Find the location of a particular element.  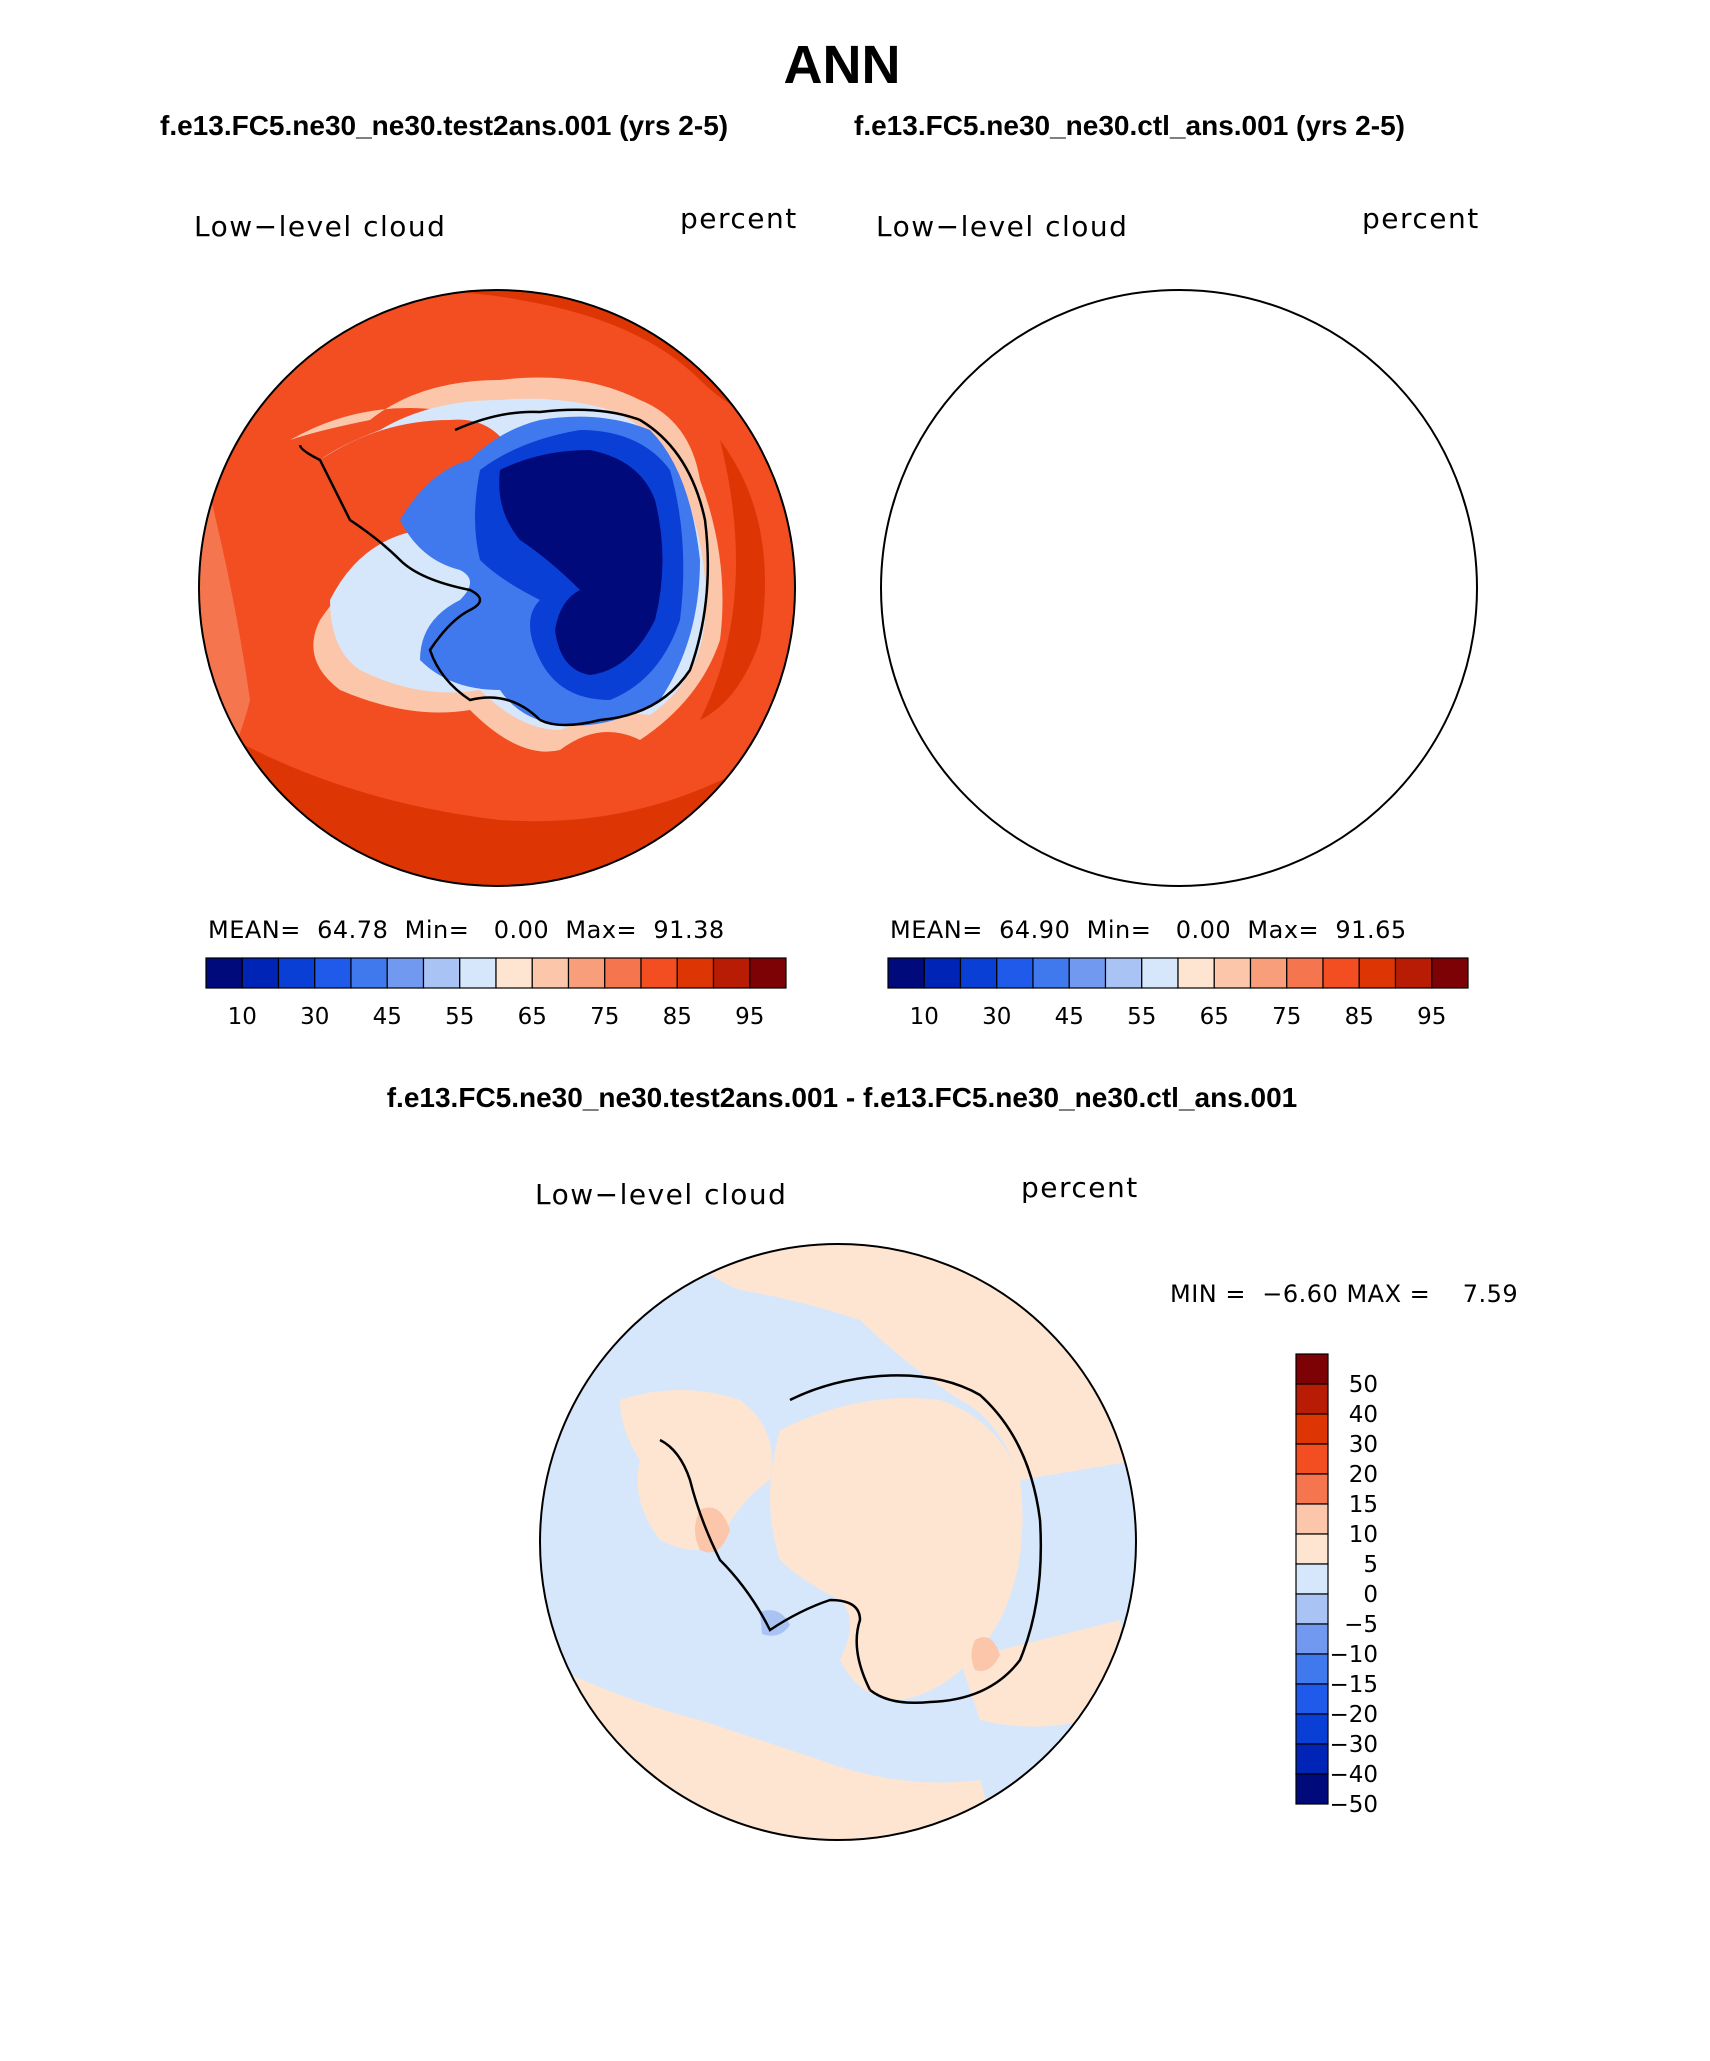

panel-difference-stats: MIN = −6.60 MAX = 7.59 is located at coordinates (1344, 1294).